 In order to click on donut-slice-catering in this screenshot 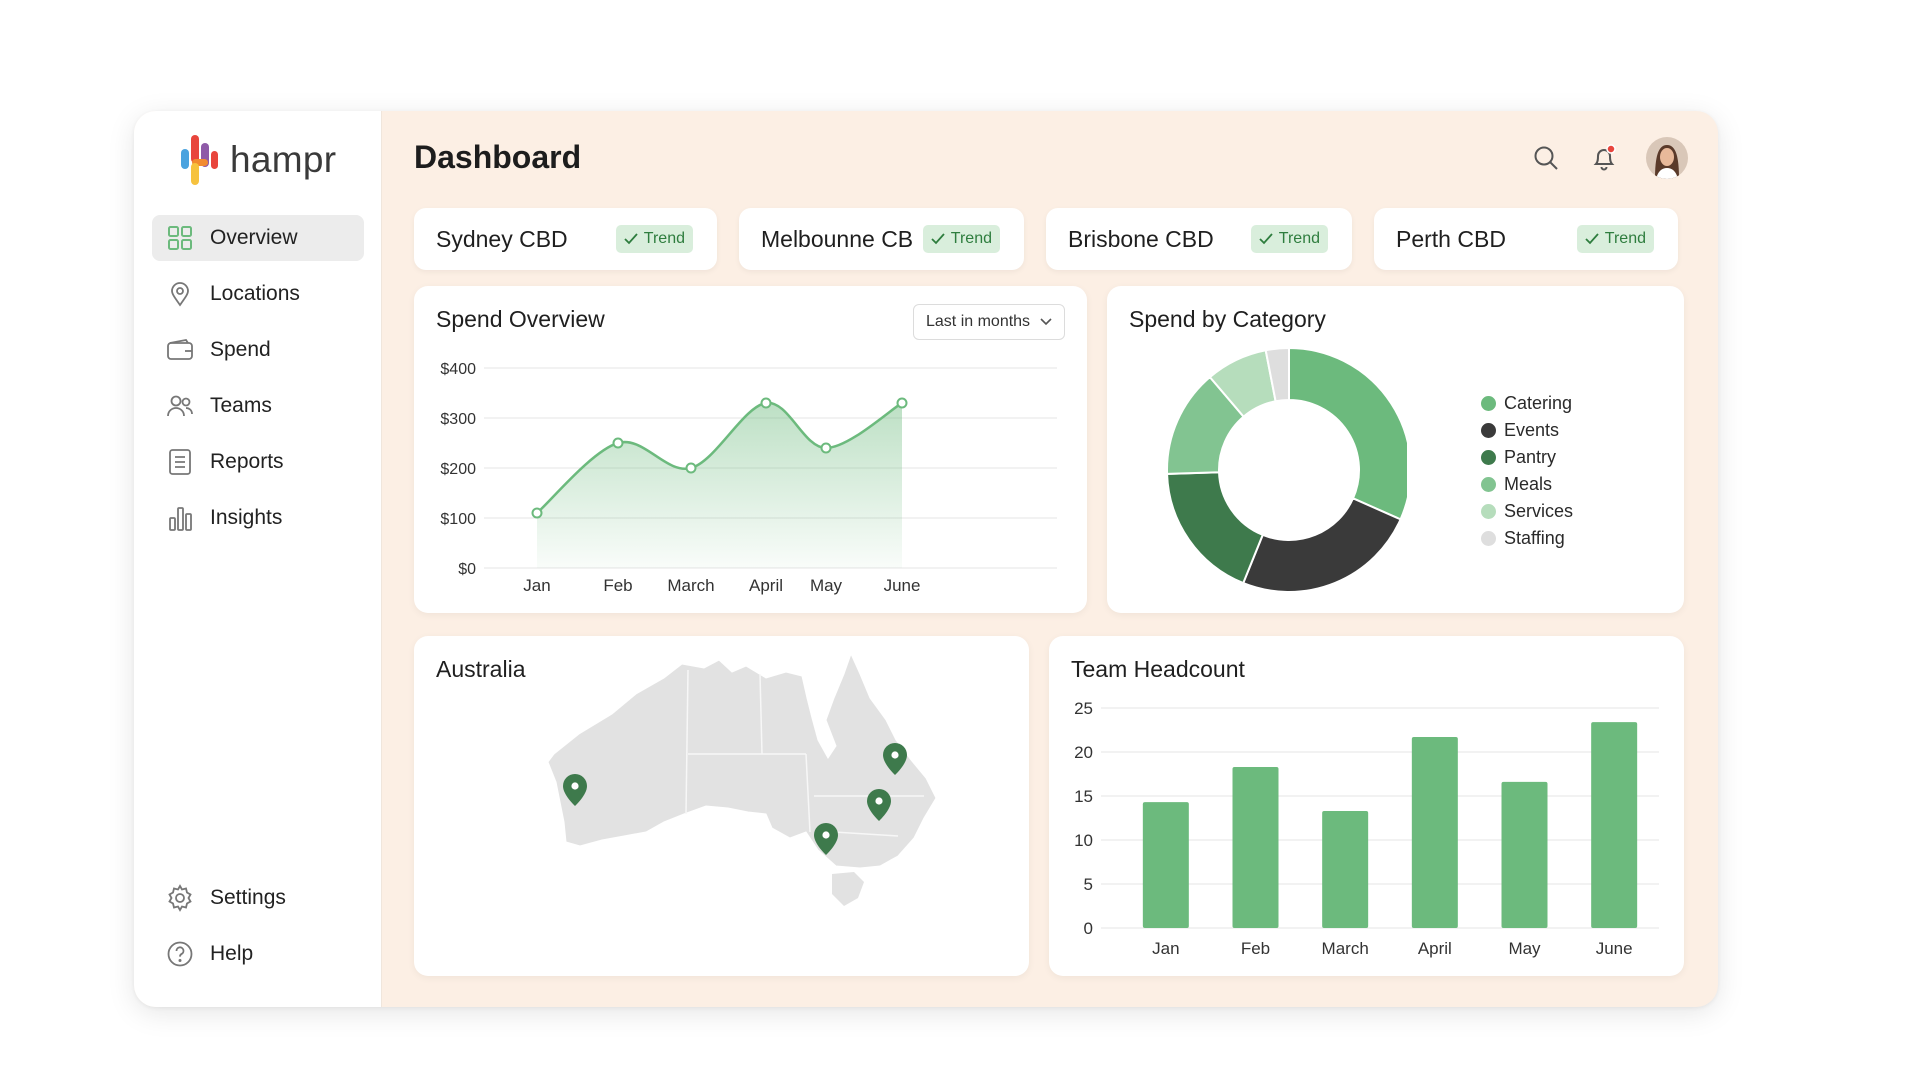, I will do `click(1347, 433)`.